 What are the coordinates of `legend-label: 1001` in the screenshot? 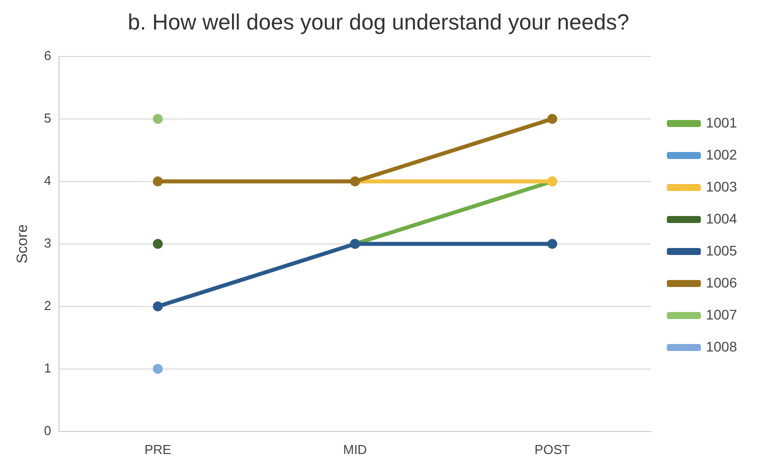 It's located at (722, 122).